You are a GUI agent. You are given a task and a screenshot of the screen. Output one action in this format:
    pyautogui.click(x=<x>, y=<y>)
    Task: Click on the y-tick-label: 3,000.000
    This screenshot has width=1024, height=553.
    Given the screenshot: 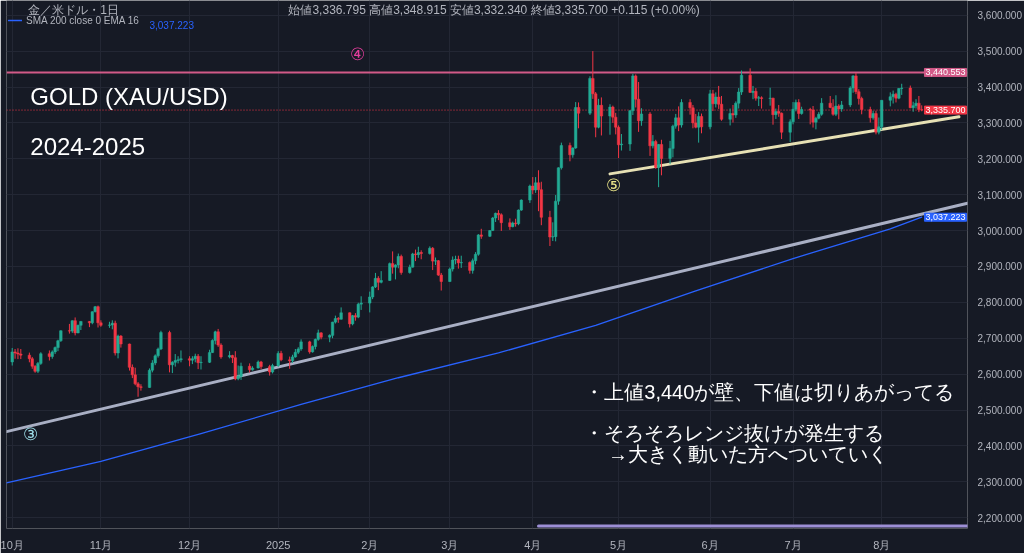 What is the action you would take?
    pyautogui.click(x=1000, y=231)
    